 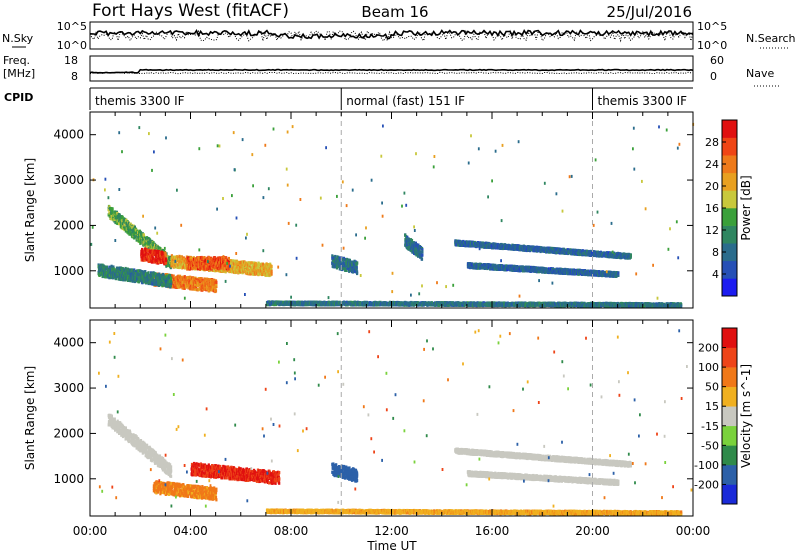 I want to click on nsky-tick-bottom: 10^0, so click(x=72, y=45).